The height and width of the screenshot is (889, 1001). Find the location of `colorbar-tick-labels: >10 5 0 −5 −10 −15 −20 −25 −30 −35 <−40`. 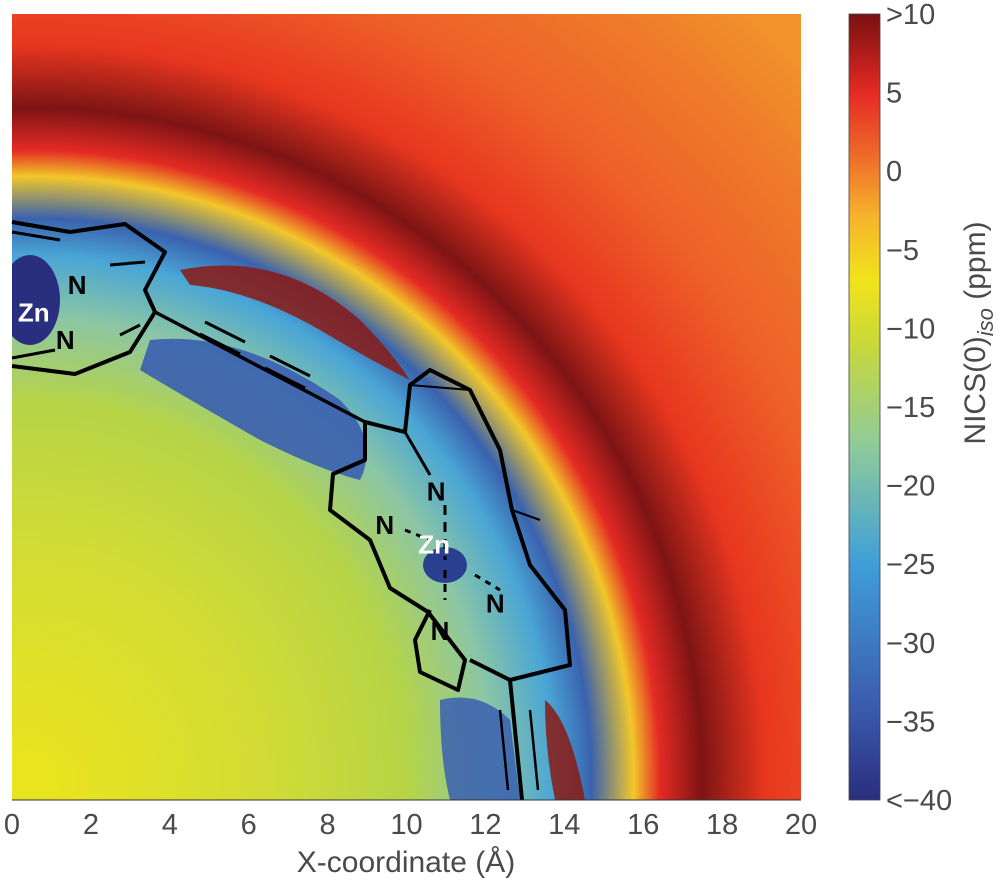

colorbar-tick-labels: >10 5 0 −5 −10 −15 −20 −25 −30 −35 <−40 is located at coordinates (919, 408).